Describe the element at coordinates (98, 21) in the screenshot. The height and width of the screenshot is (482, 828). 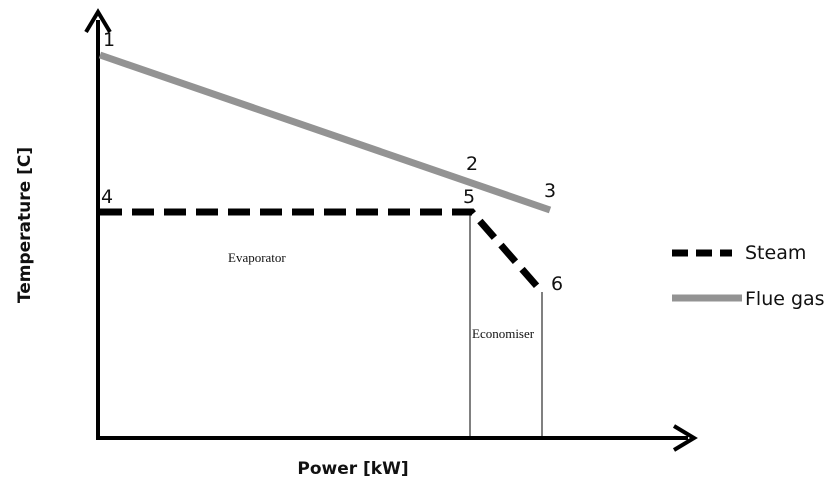
I see `y-axis-arrow` at that location.